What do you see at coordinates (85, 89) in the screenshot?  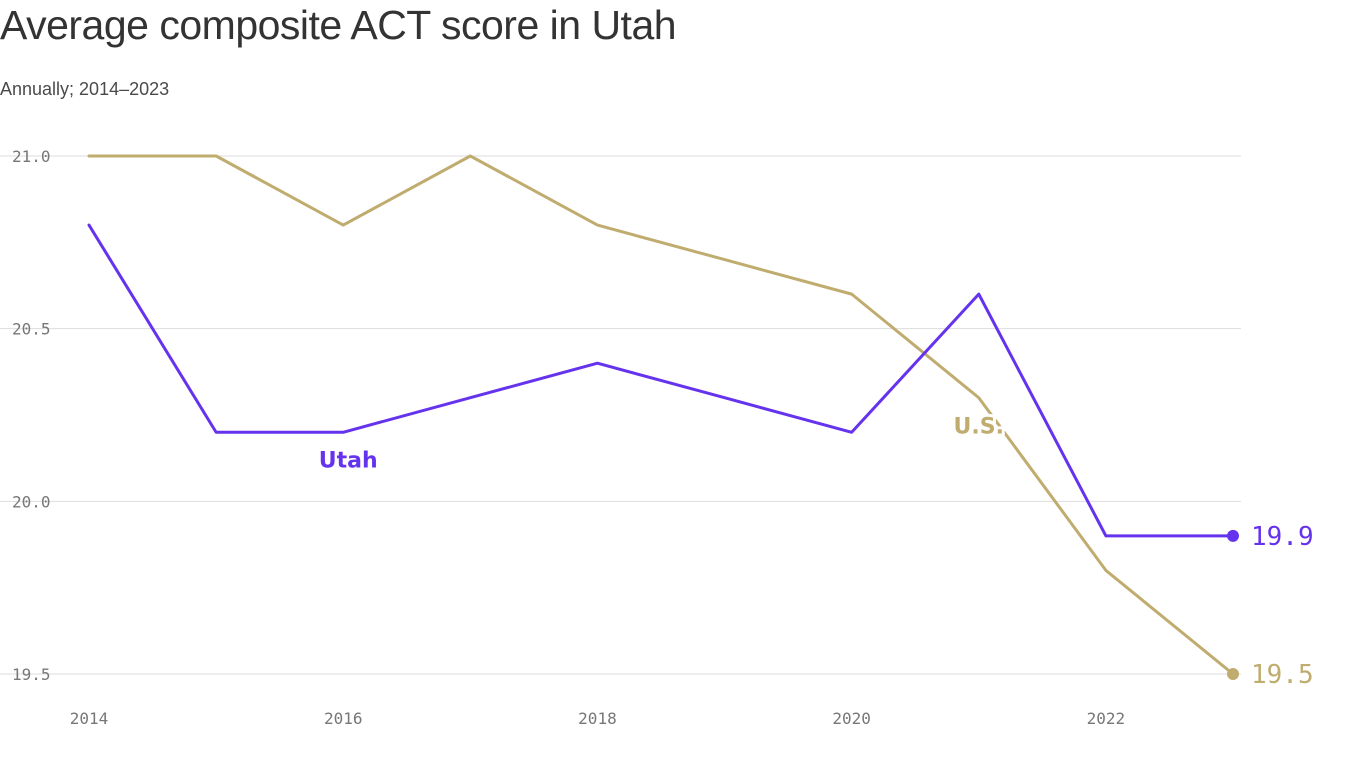 I see `chart-subtitle: Annually; 2014–2023` at bounding box center [85, 89].